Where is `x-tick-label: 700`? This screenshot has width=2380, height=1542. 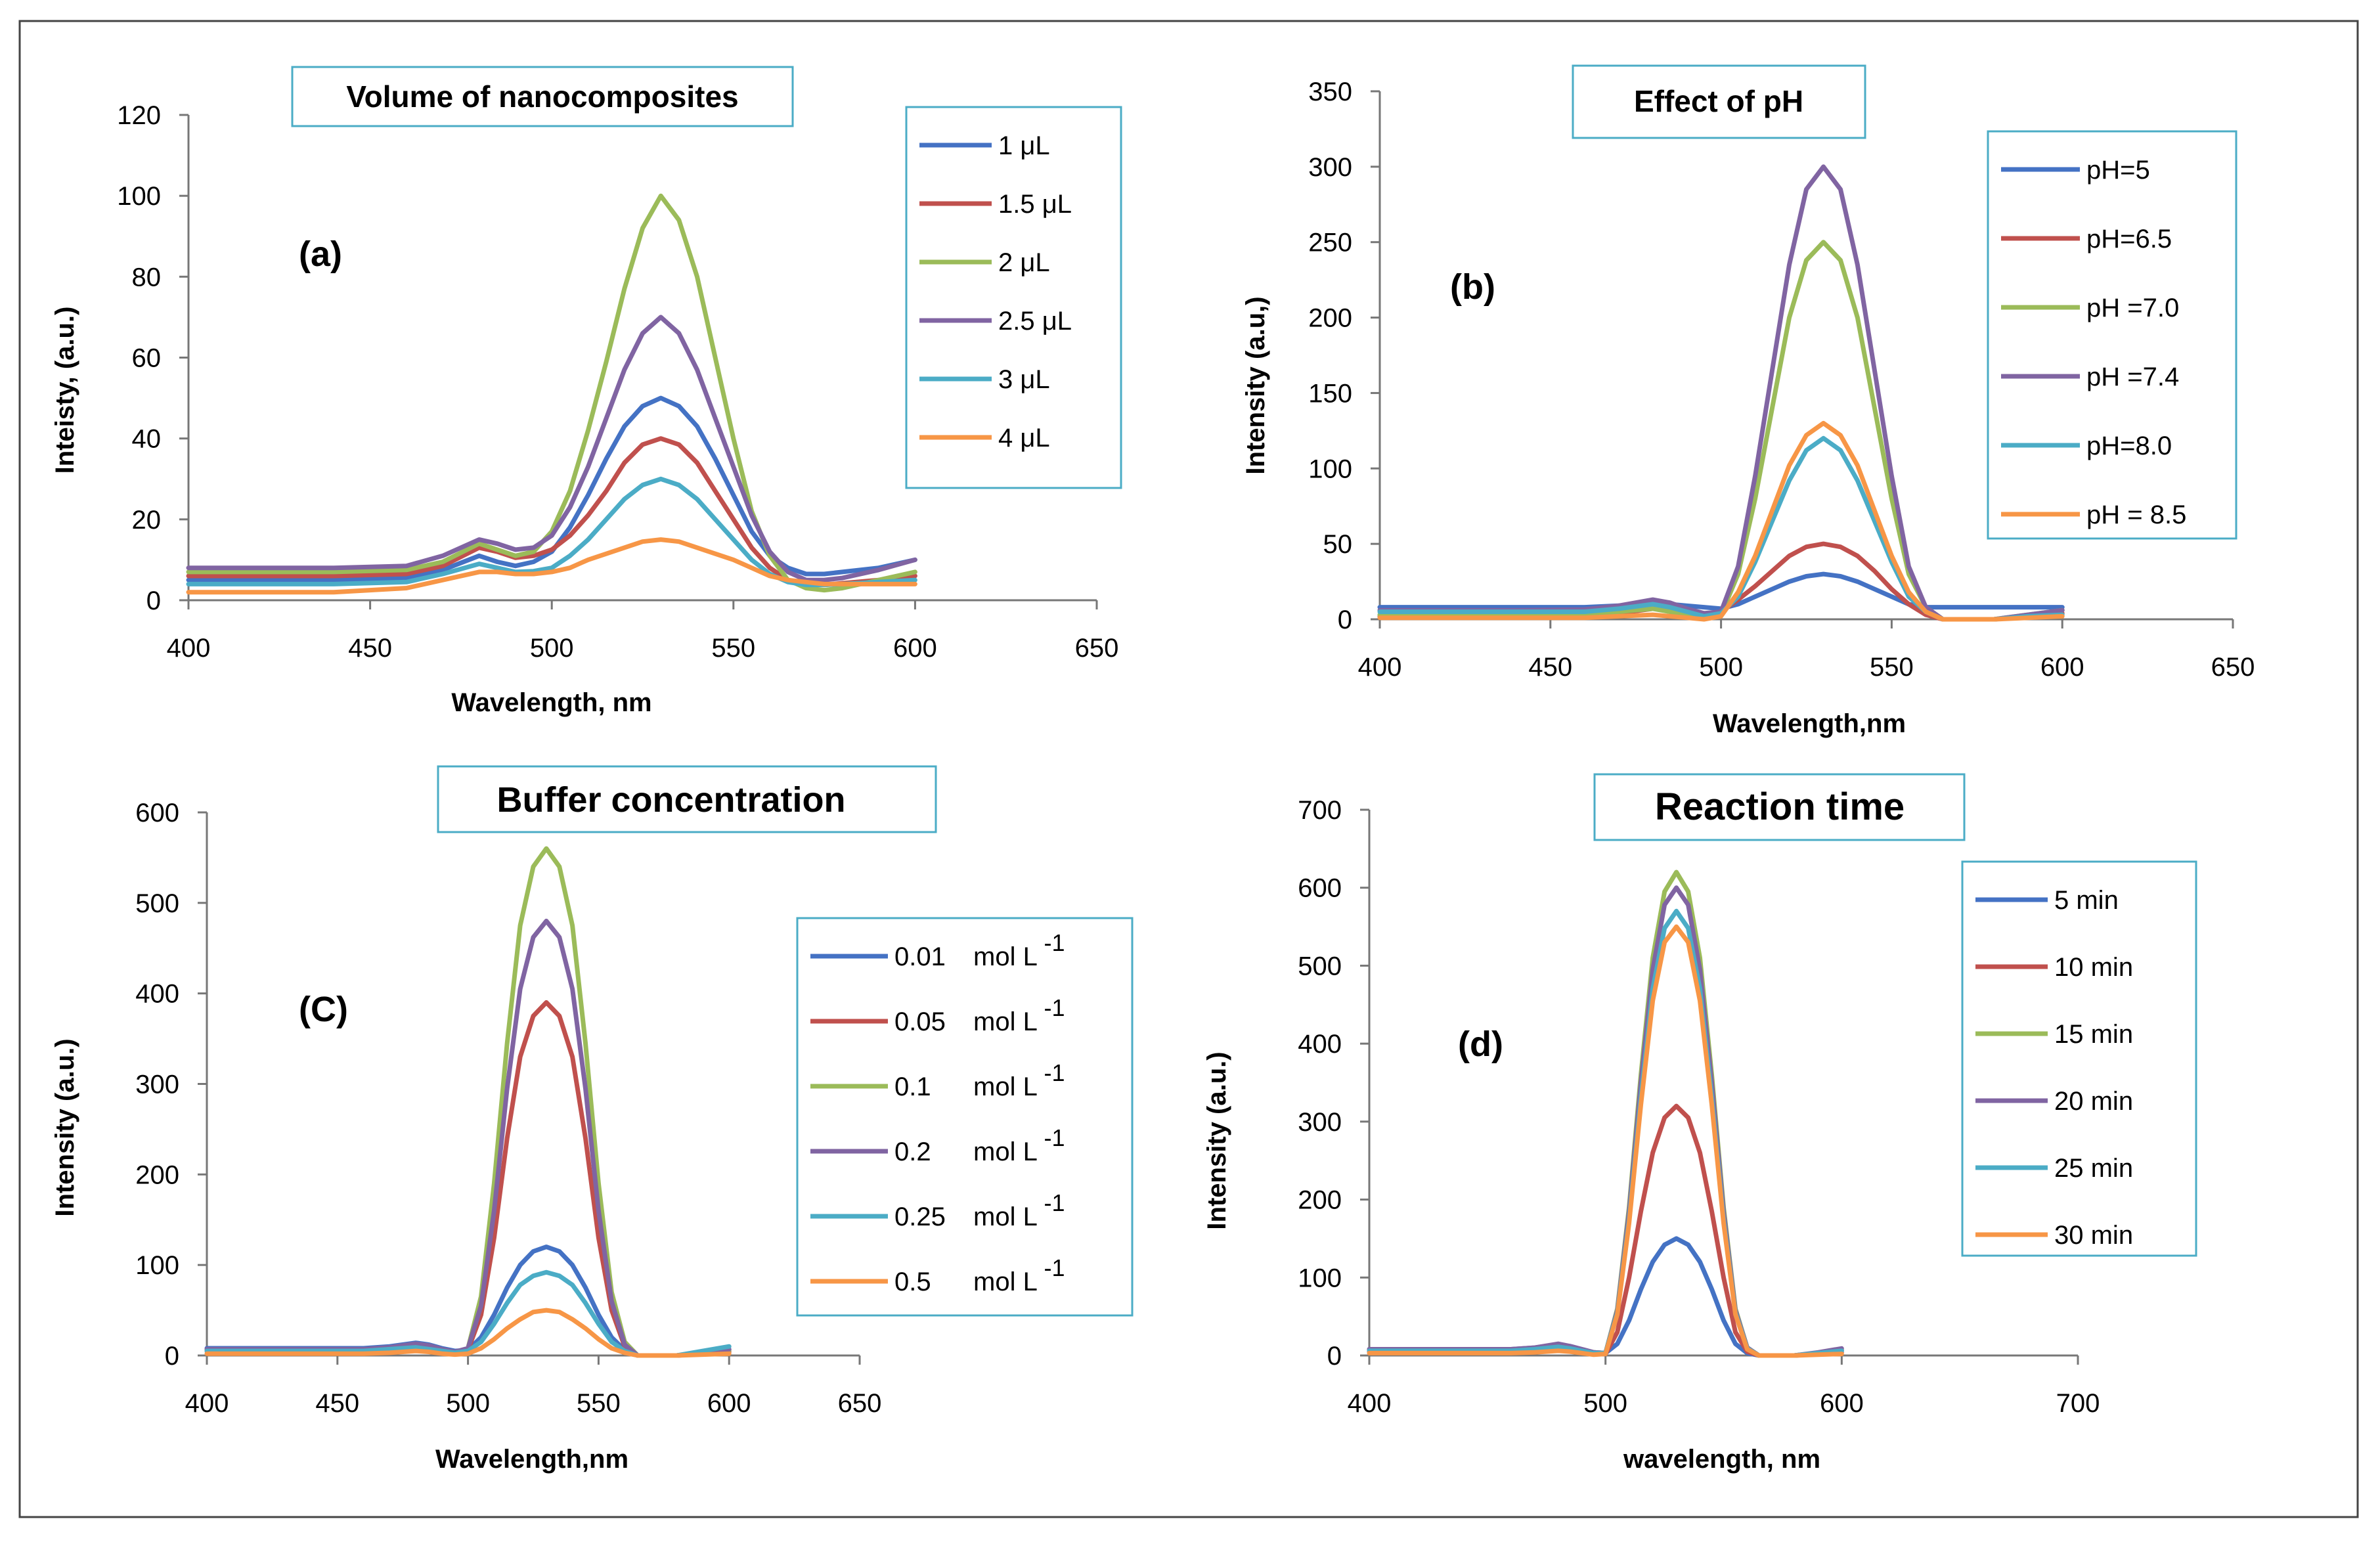
x-tick-label: 700 is located at coordinates (2078, 1403).